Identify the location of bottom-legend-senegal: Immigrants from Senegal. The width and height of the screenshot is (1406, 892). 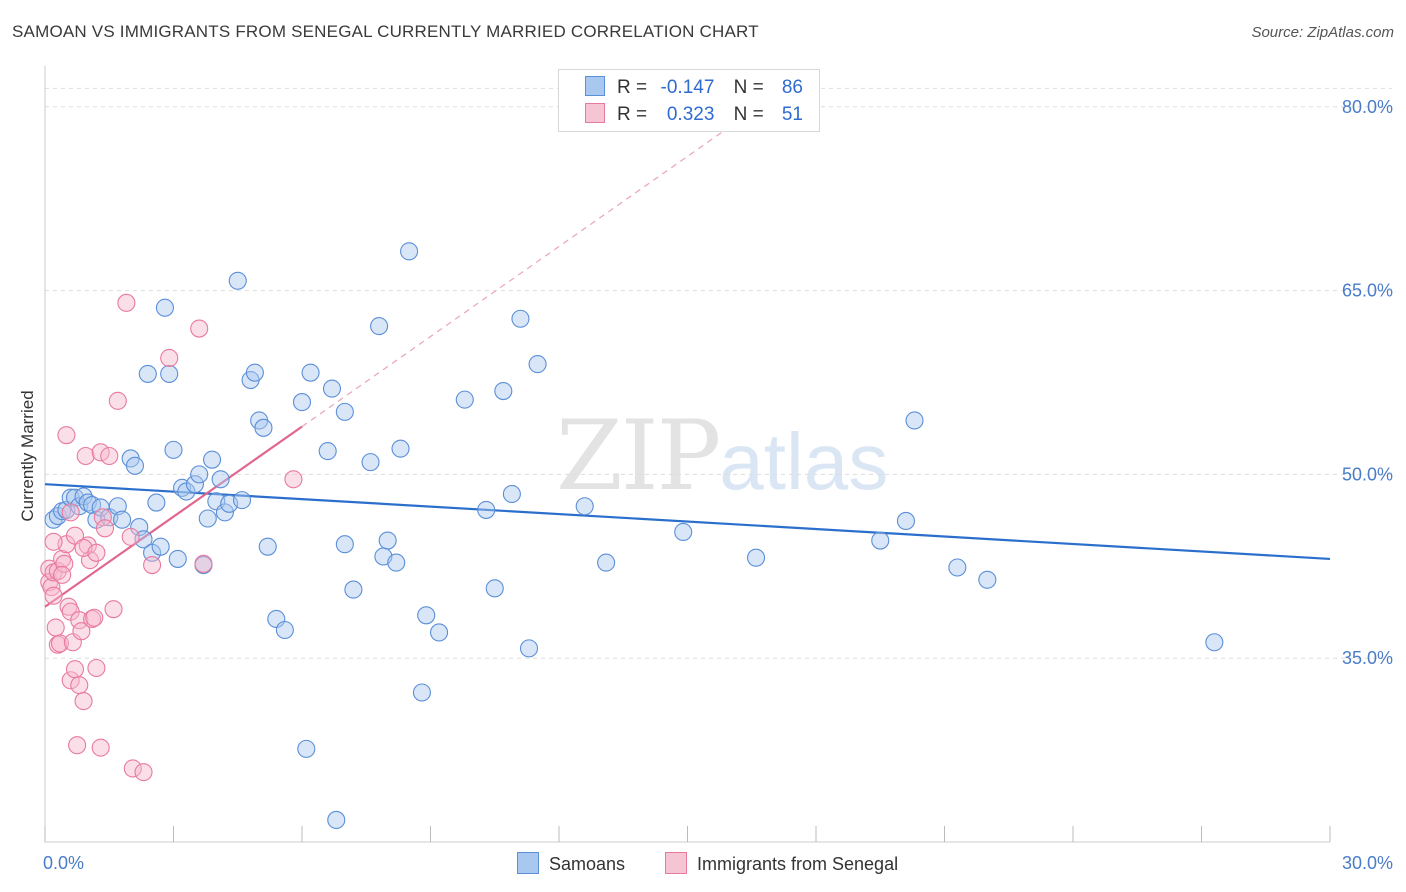
(781, 863).